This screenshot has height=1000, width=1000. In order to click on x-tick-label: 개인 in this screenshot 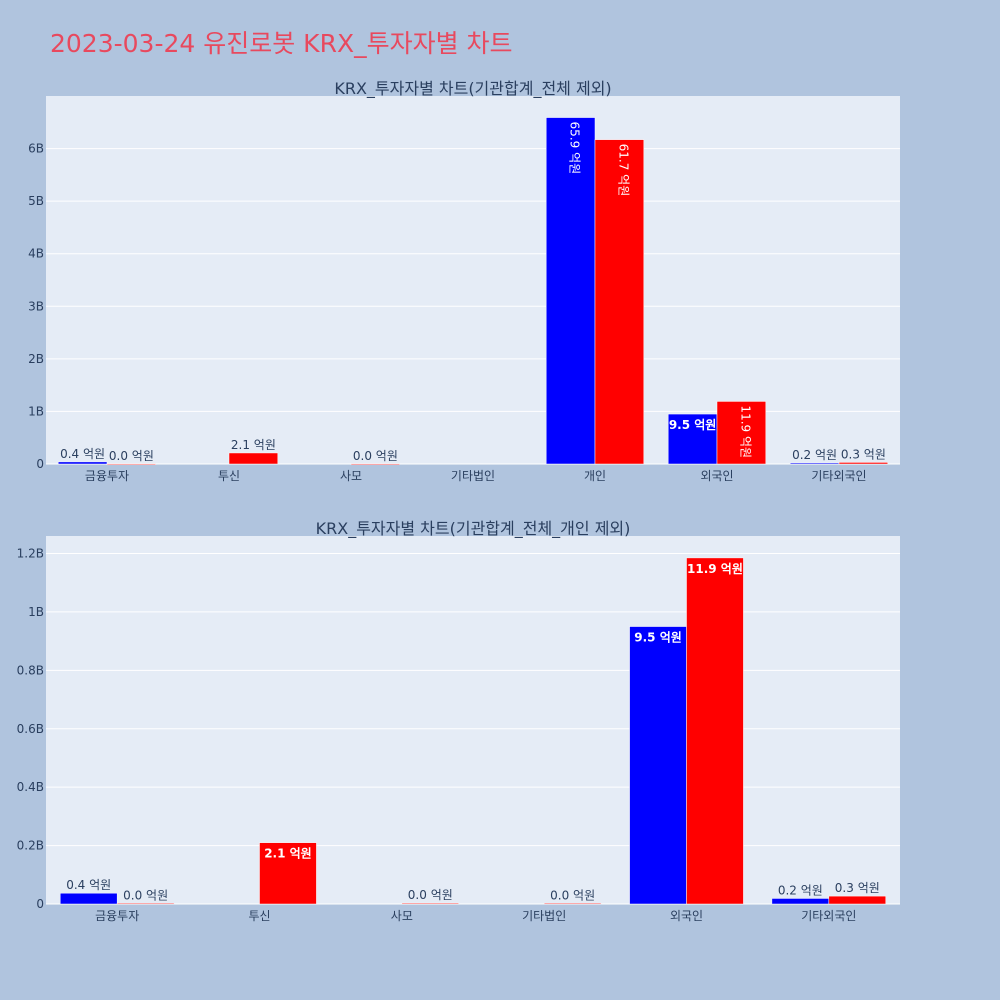, I will do `click(595, 476)`.